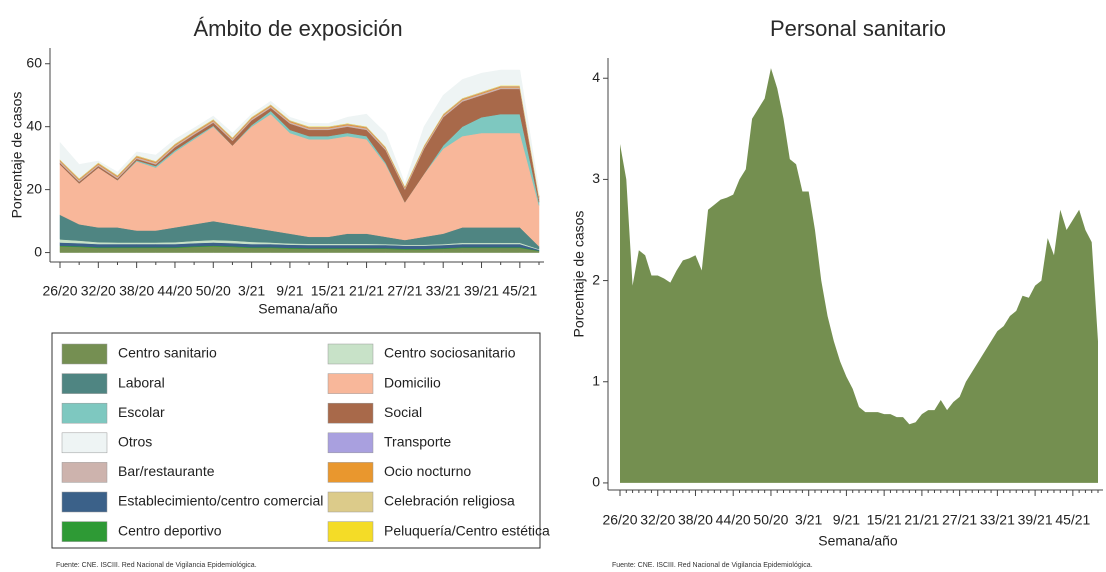 The width and height of the screenshot is (1106, 572). I want to click on legend-label: Escolar, so click(141, 412).